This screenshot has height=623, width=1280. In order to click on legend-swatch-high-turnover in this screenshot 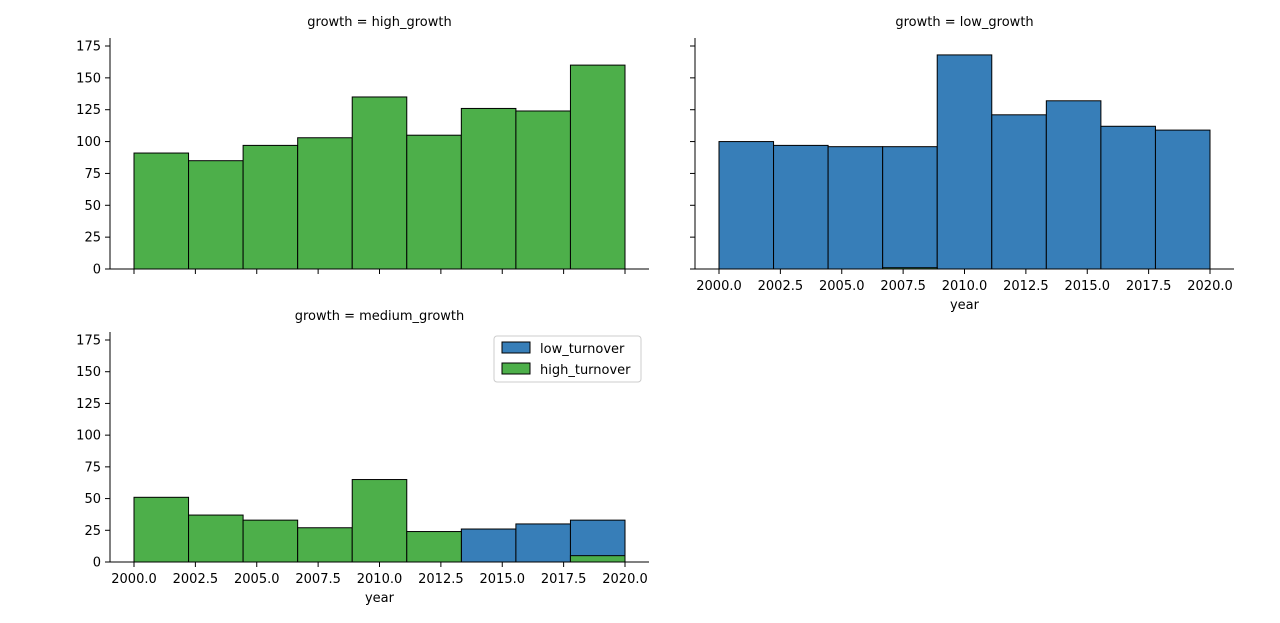, I will do `click(516, 368)`.